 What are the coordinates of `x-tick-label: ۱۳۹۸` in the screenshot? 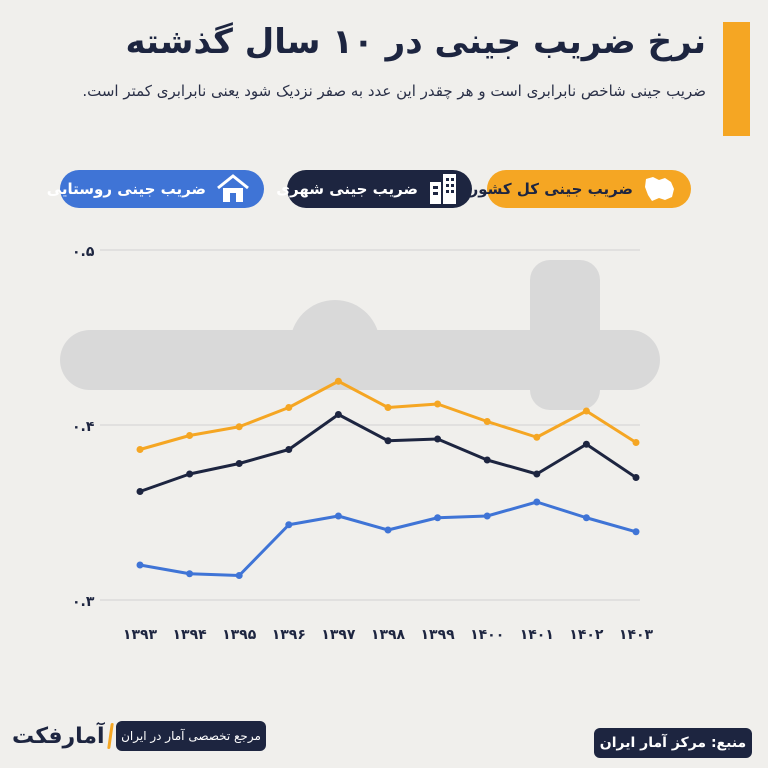 It's located at (388, 635).